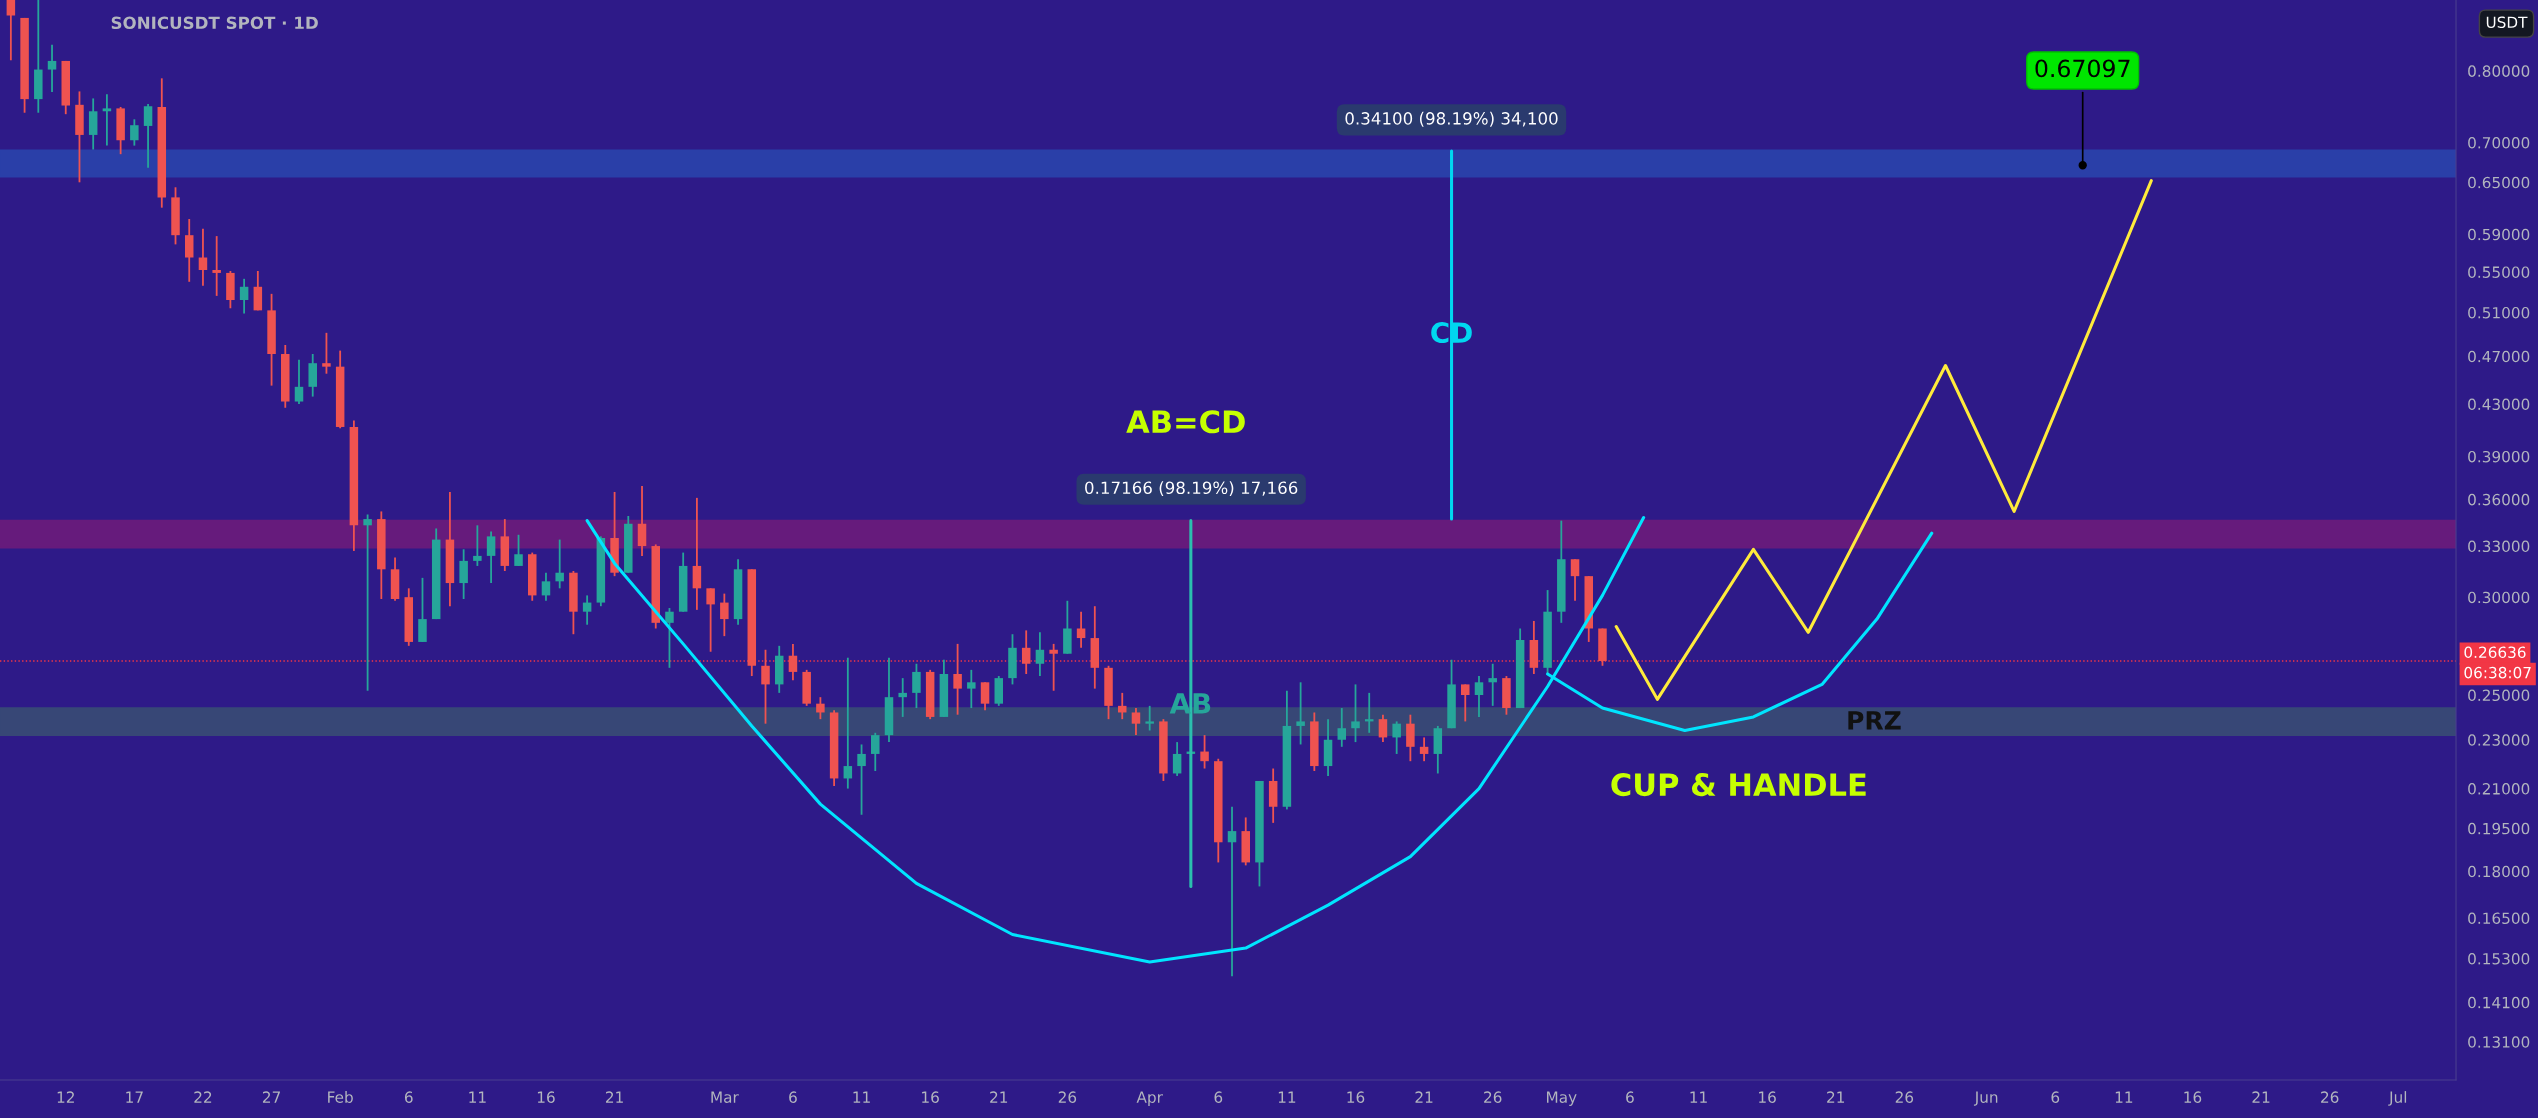 The width and height of the screenshot is (2538, 1118). What do you see at coordinates (2499, 272) in the screenshot?
I see `y-tick-label: 0.55000` at bounding box center [2499, 272].